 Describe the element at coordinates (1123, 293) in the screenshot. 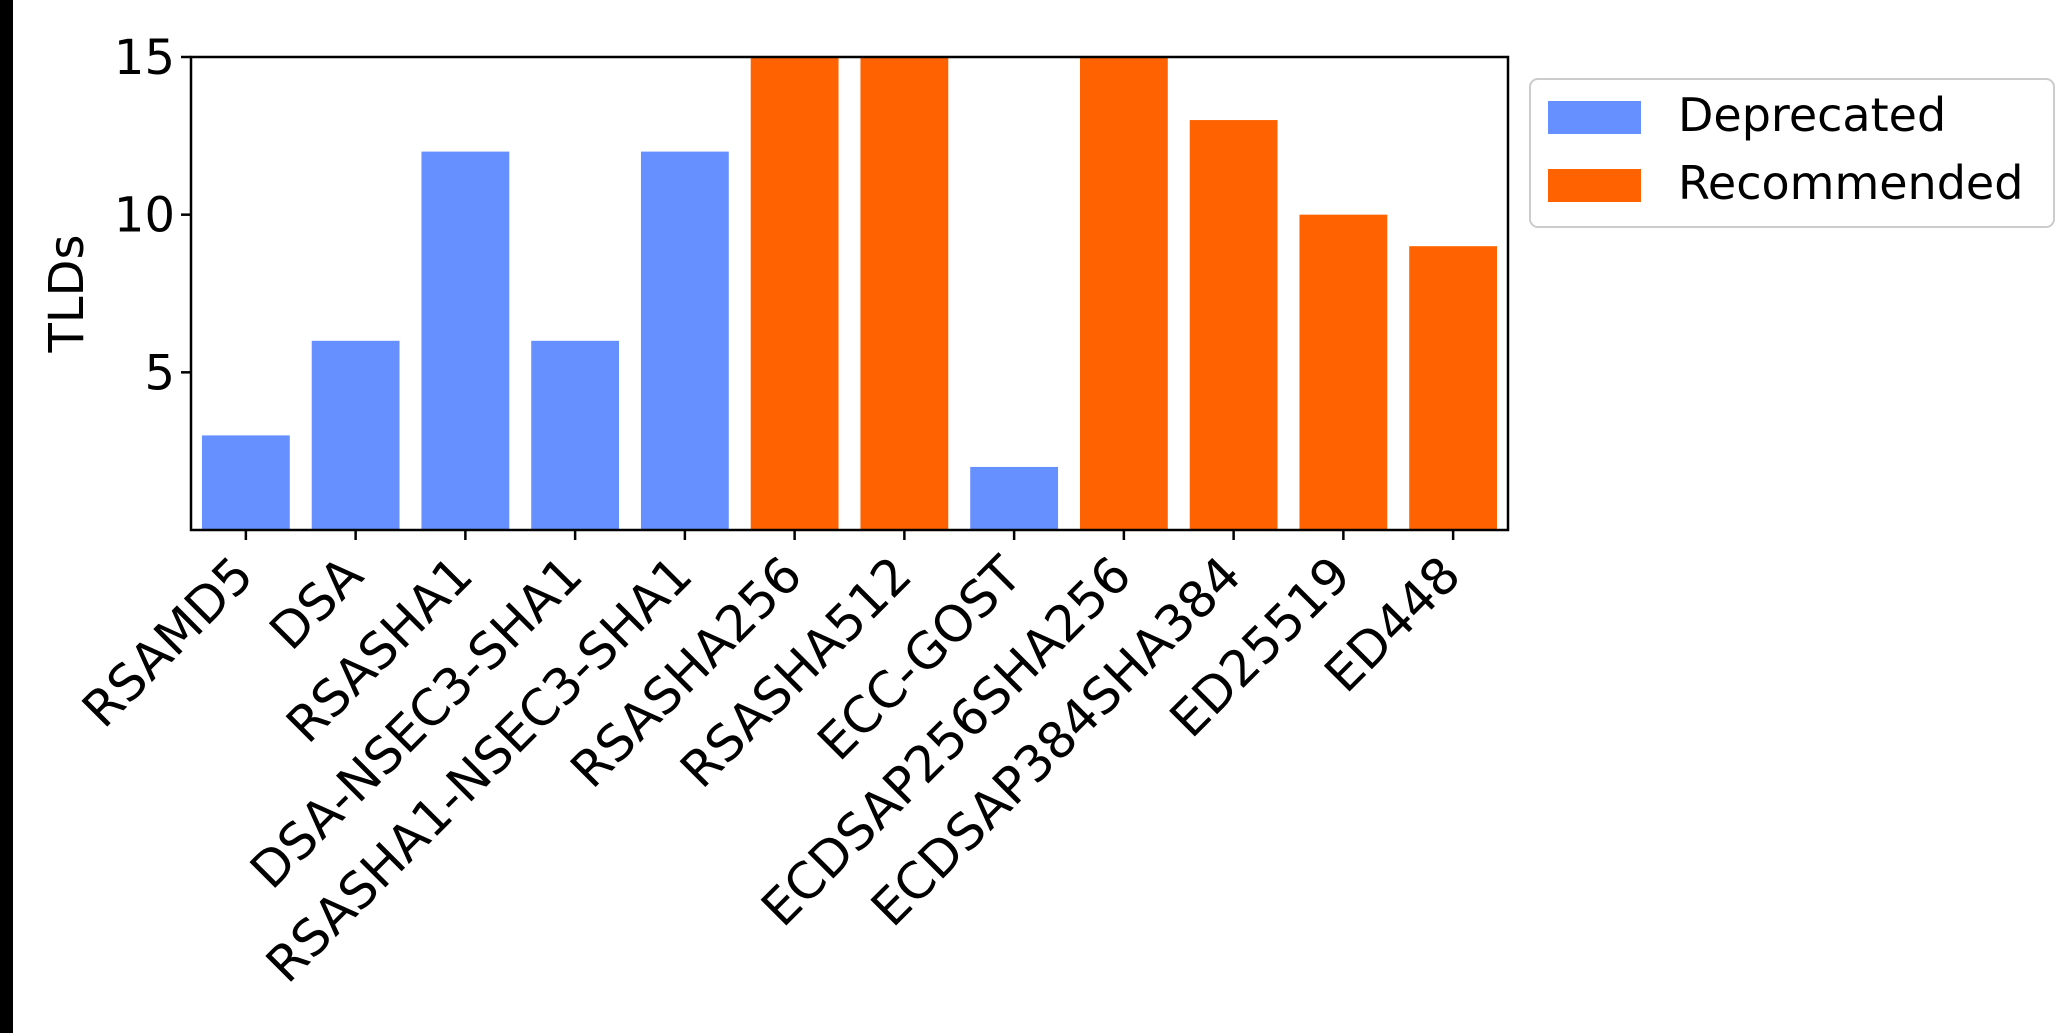

I see `bar-ecdsap256sha256` at that location.